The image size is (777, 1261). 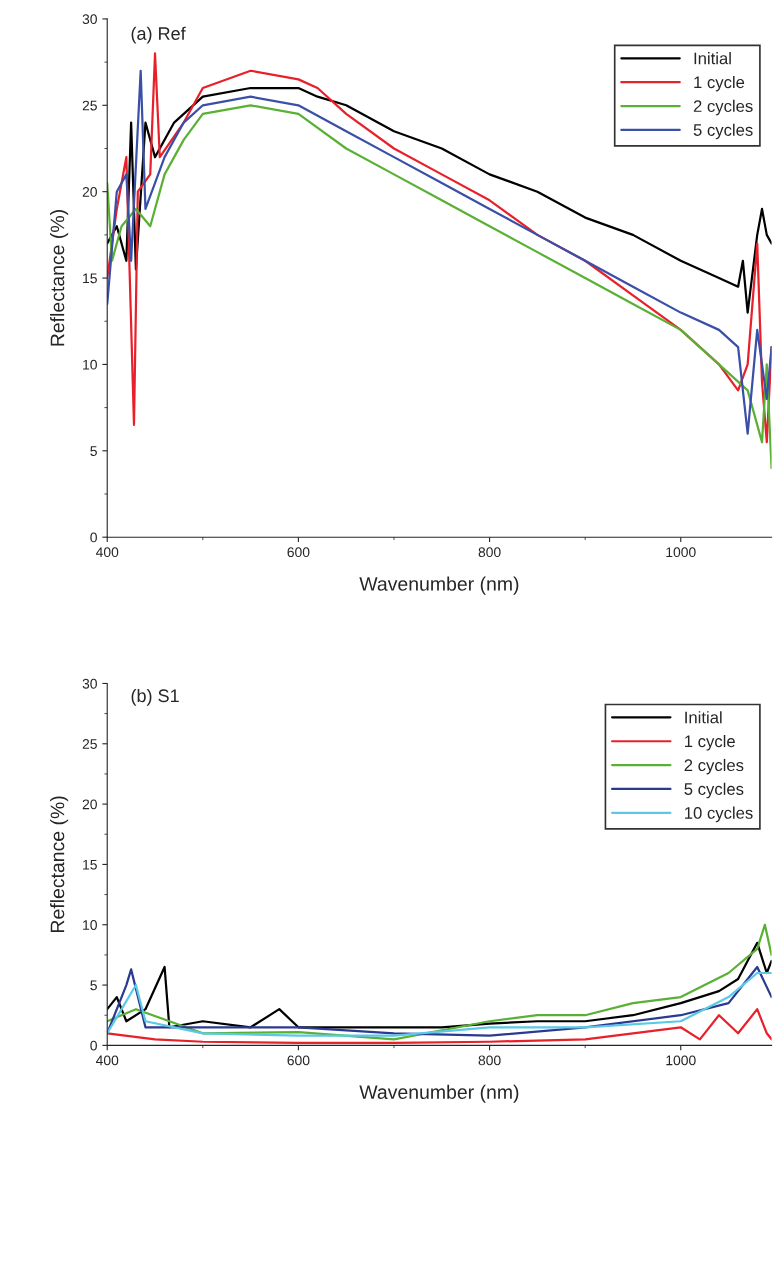 What do you see at coordinates (158, 35) in the screenshot?
I see `chart-title: (a) Ref` at bounding box center [158, 35].